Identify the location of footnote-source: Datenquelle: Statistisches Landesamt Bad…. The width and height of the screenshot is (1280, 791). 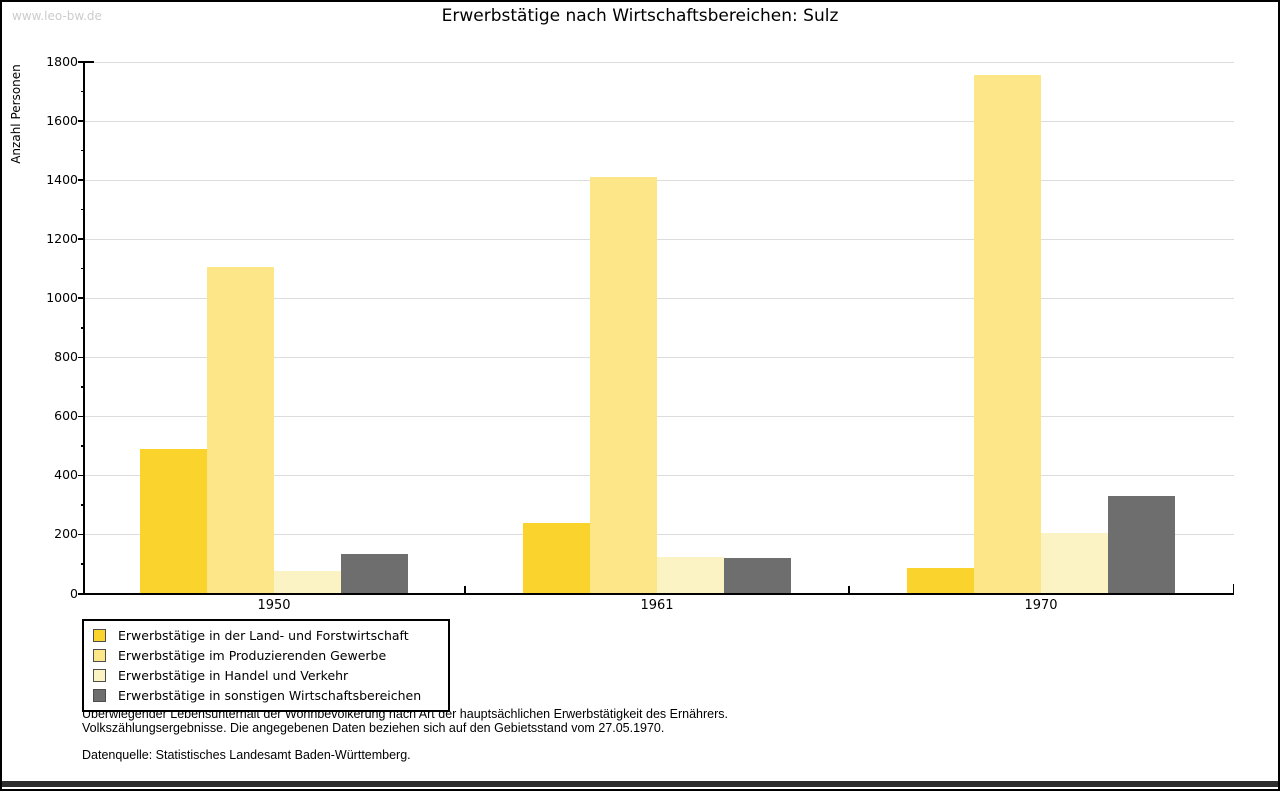
(246, 755).